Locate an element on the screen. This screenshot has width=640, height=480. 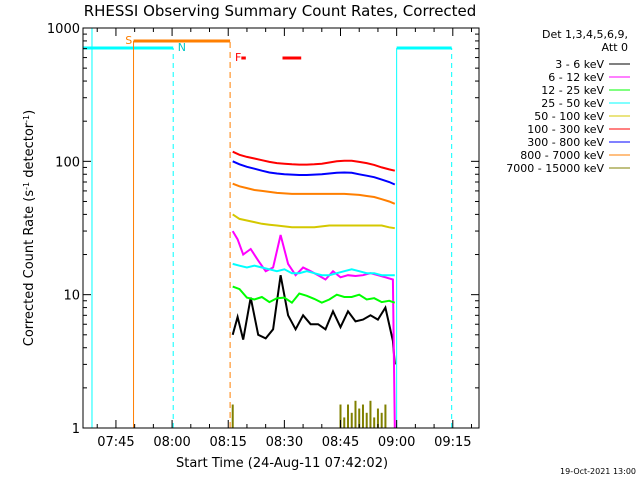
y-tick-label: 10 is located at coordinates (71, 296).